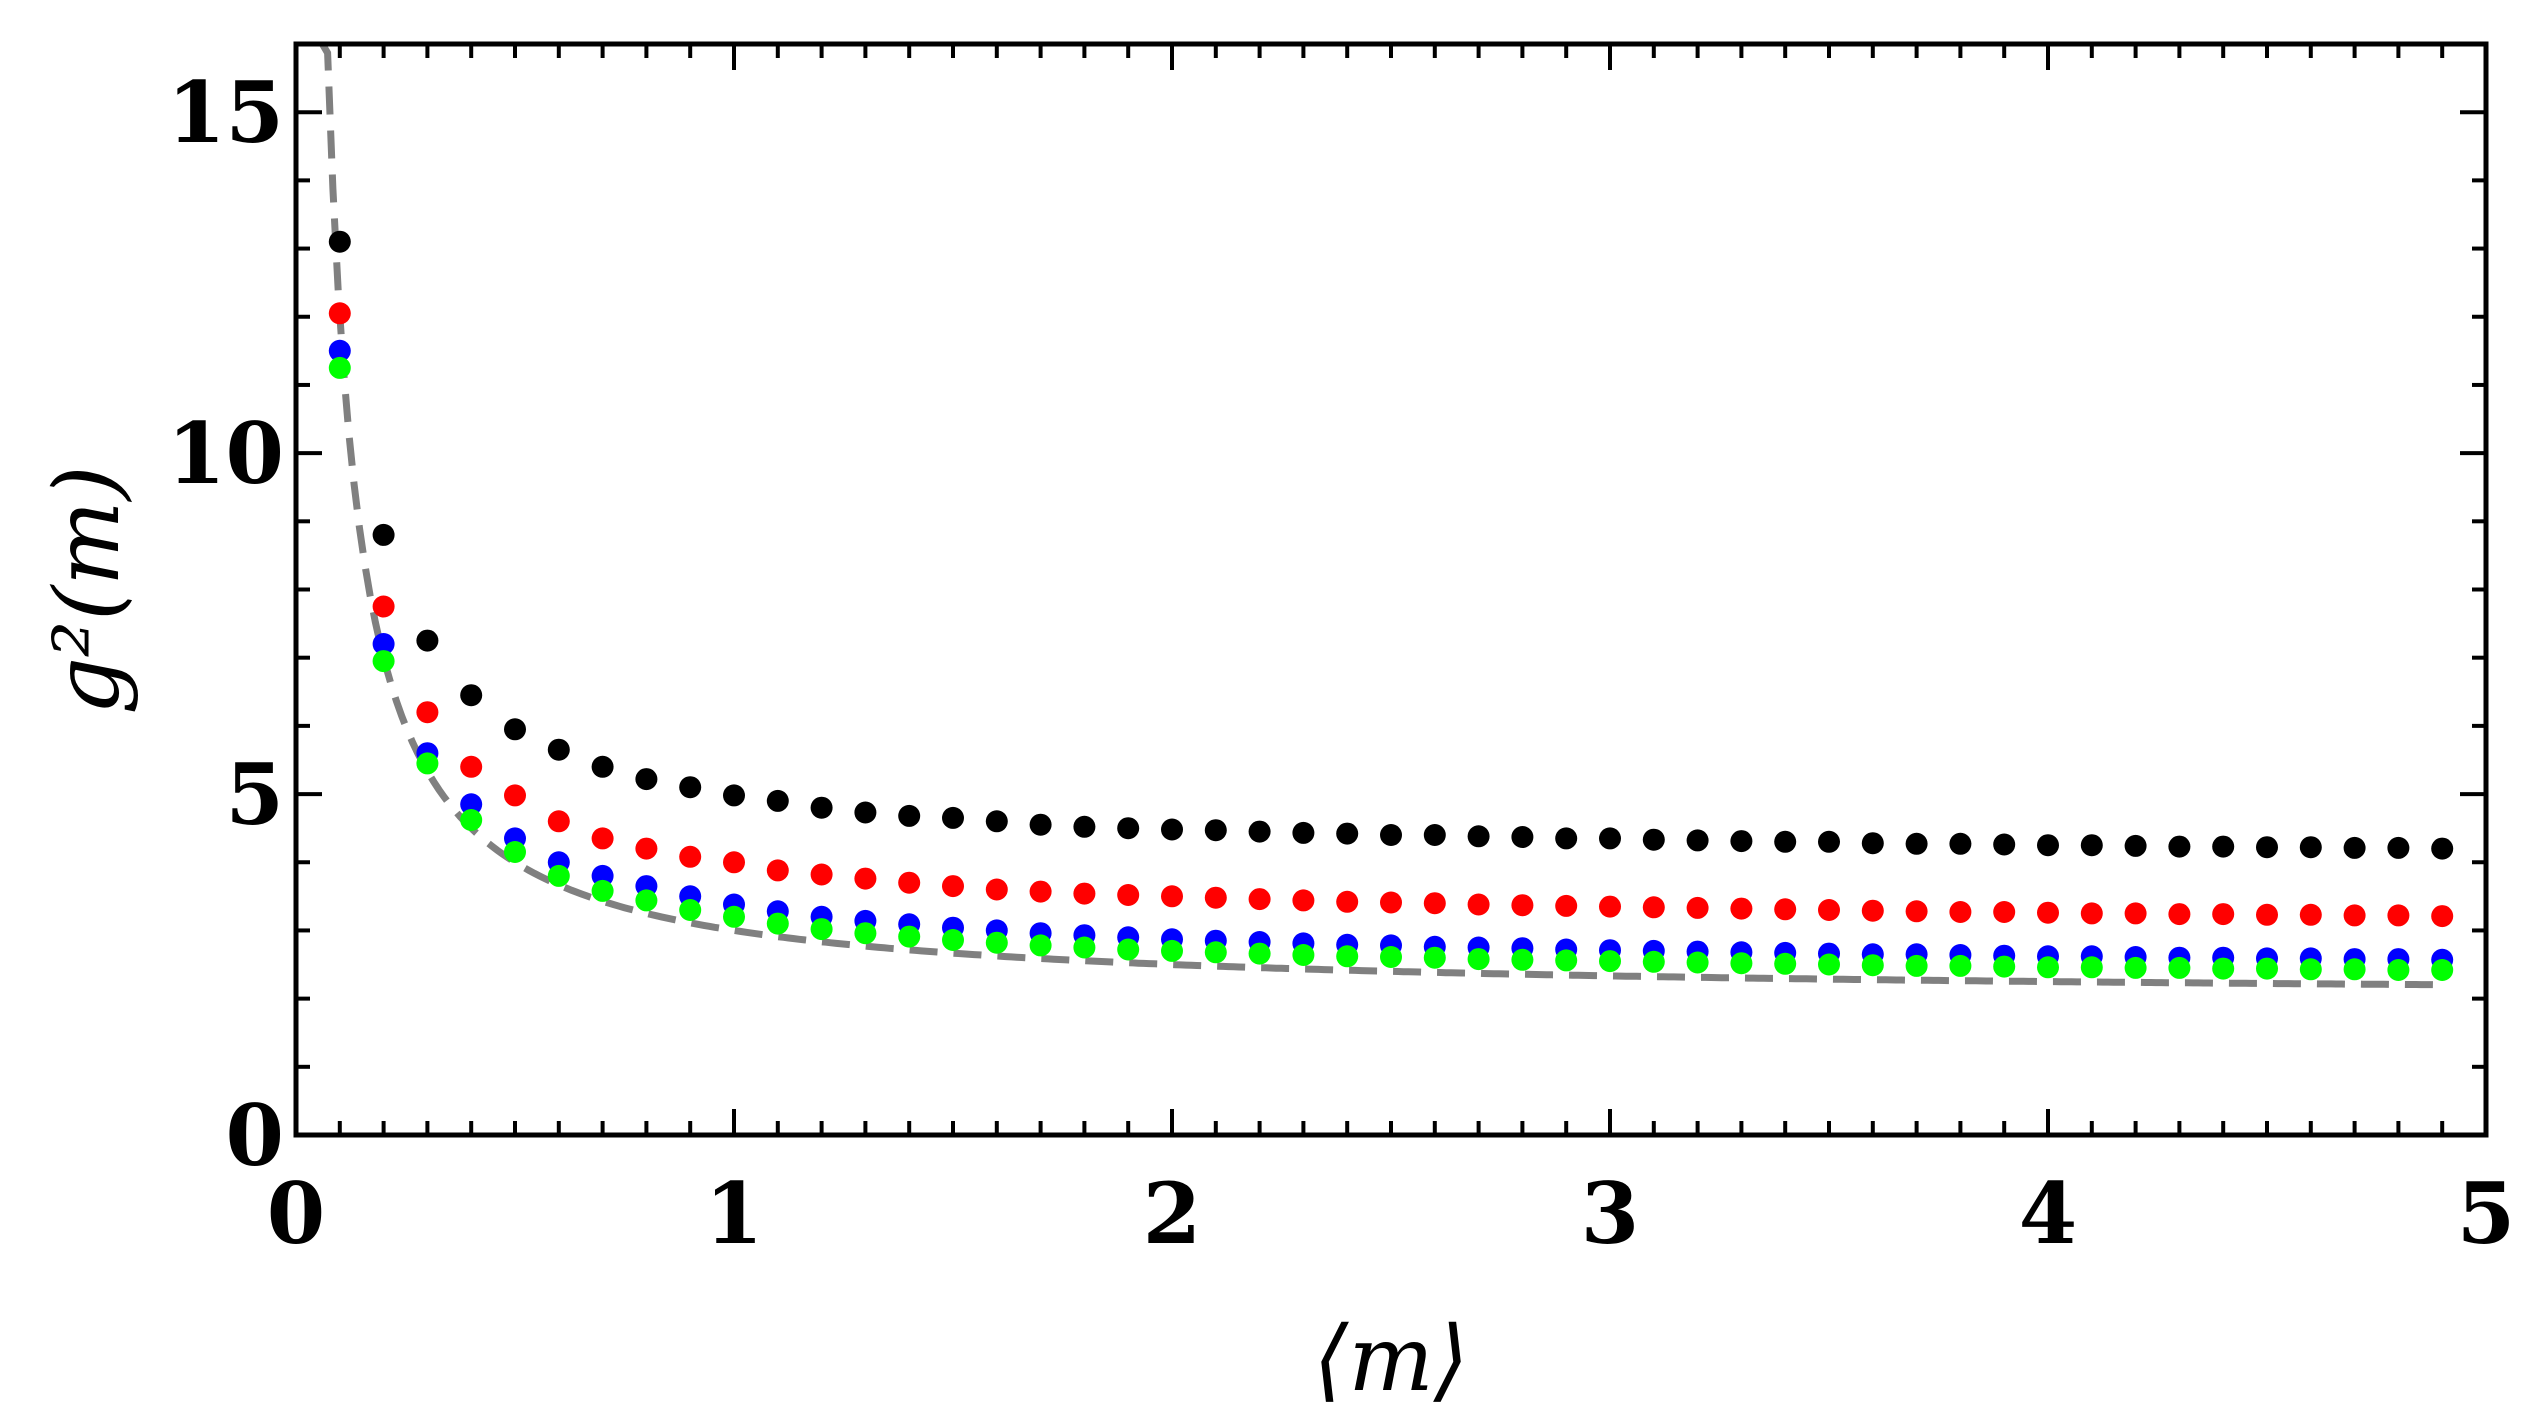 Image resolution: width=2530 pixels, height=1426 pixels. What do you see at coordinates (383, 644) in the screenshot?
I see `data-point-blue` at bounding box center [383, 644].